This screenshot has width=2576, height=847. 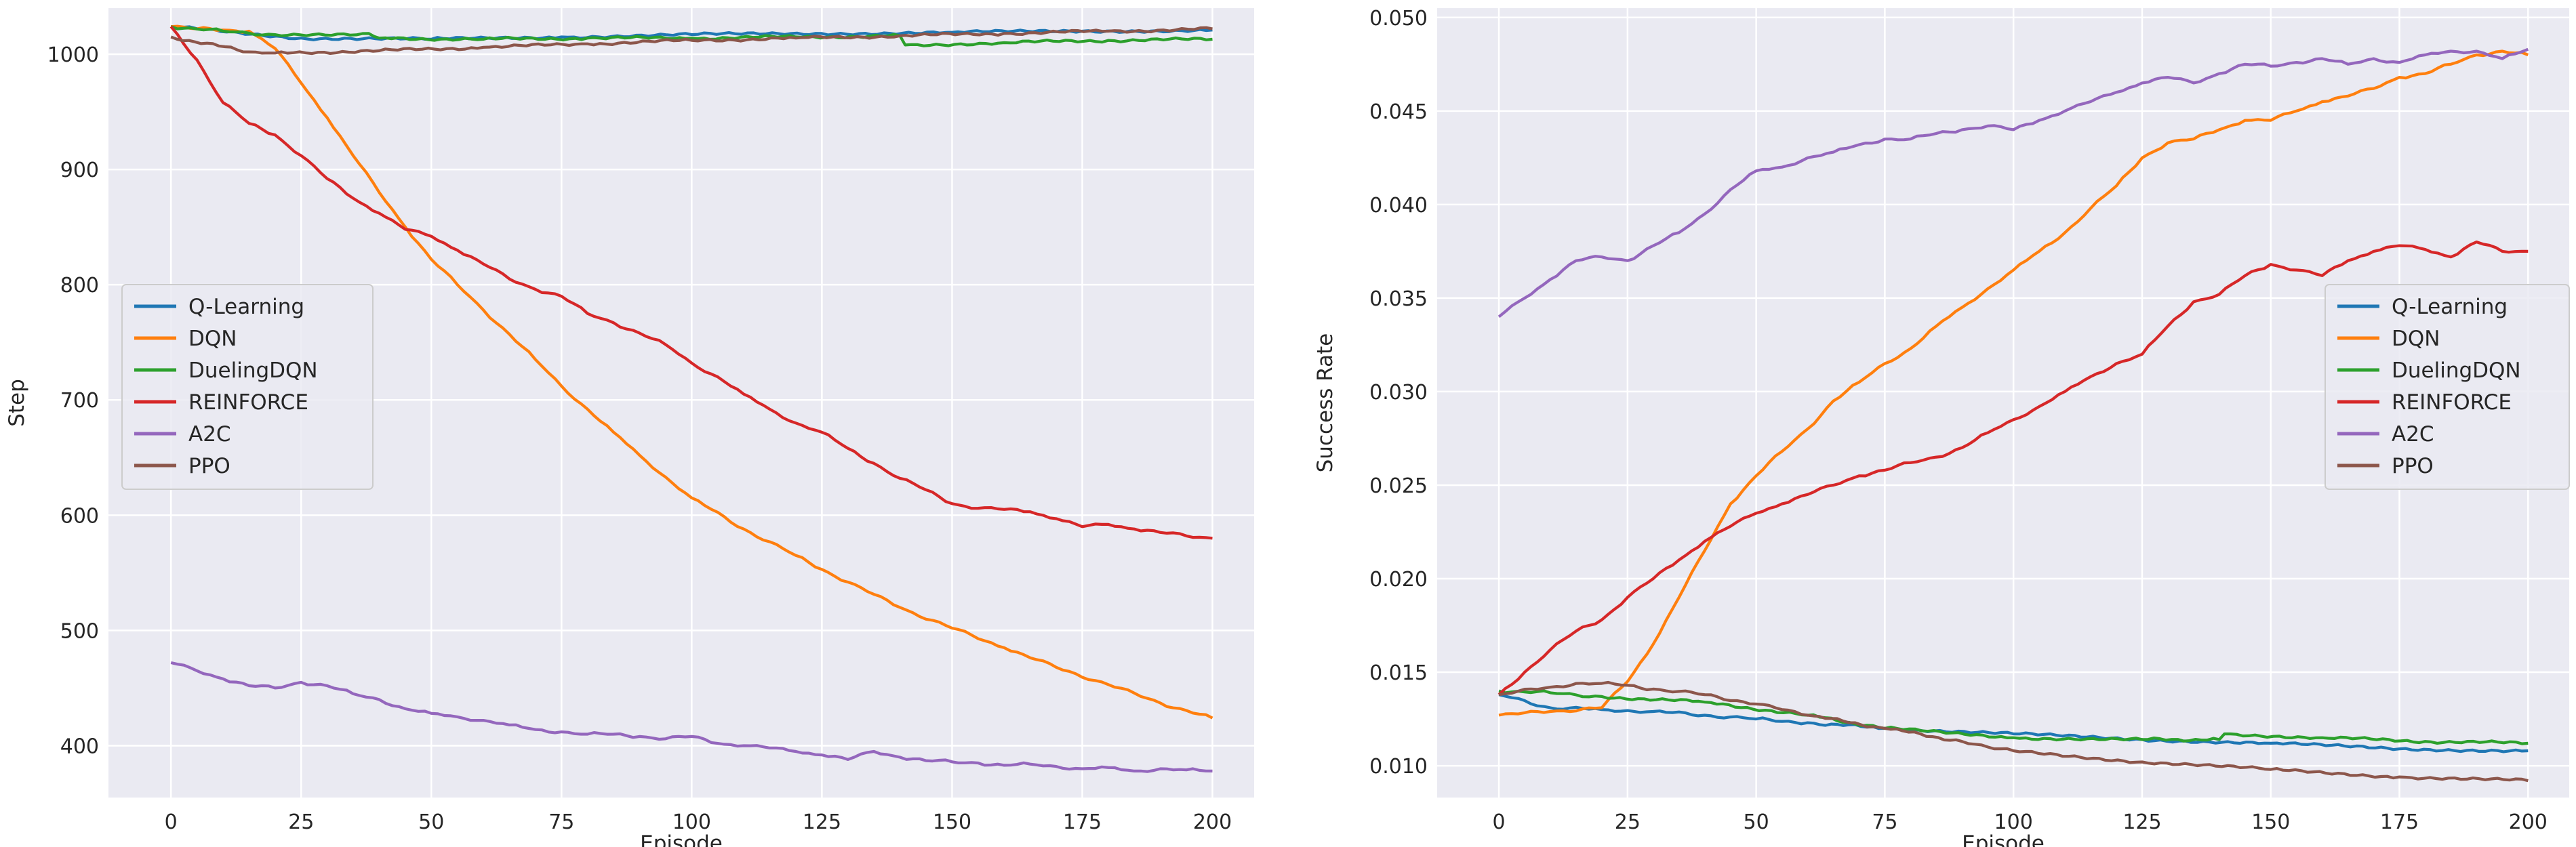 What do you see at coordinates (79, 516) in the screenshot?
I see `y-tick-label: 600` at bounding box center [79, 516].